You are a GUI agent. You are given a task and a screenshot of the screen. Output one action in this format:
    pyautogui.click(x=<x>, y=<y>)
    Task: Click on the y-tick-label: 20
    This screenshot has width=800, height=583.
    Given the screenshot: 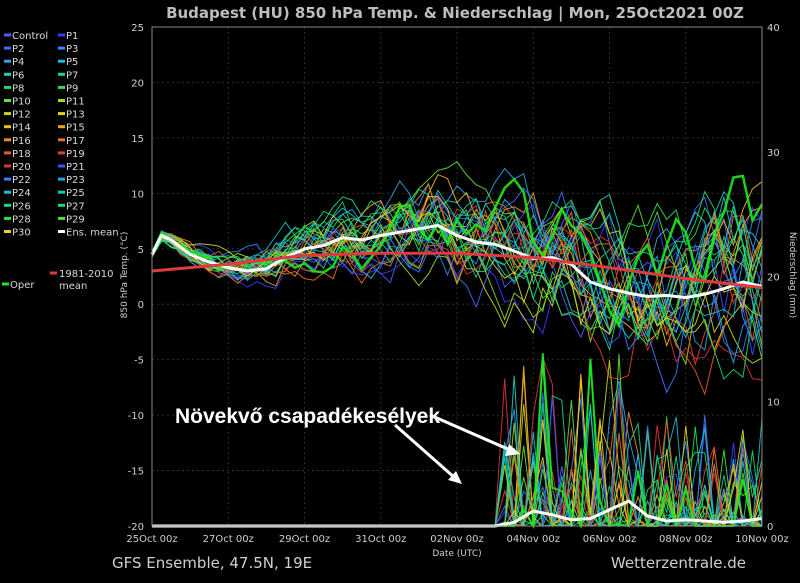 What is the action you would take?
    pyautogui.click(x=137, y=83)
    